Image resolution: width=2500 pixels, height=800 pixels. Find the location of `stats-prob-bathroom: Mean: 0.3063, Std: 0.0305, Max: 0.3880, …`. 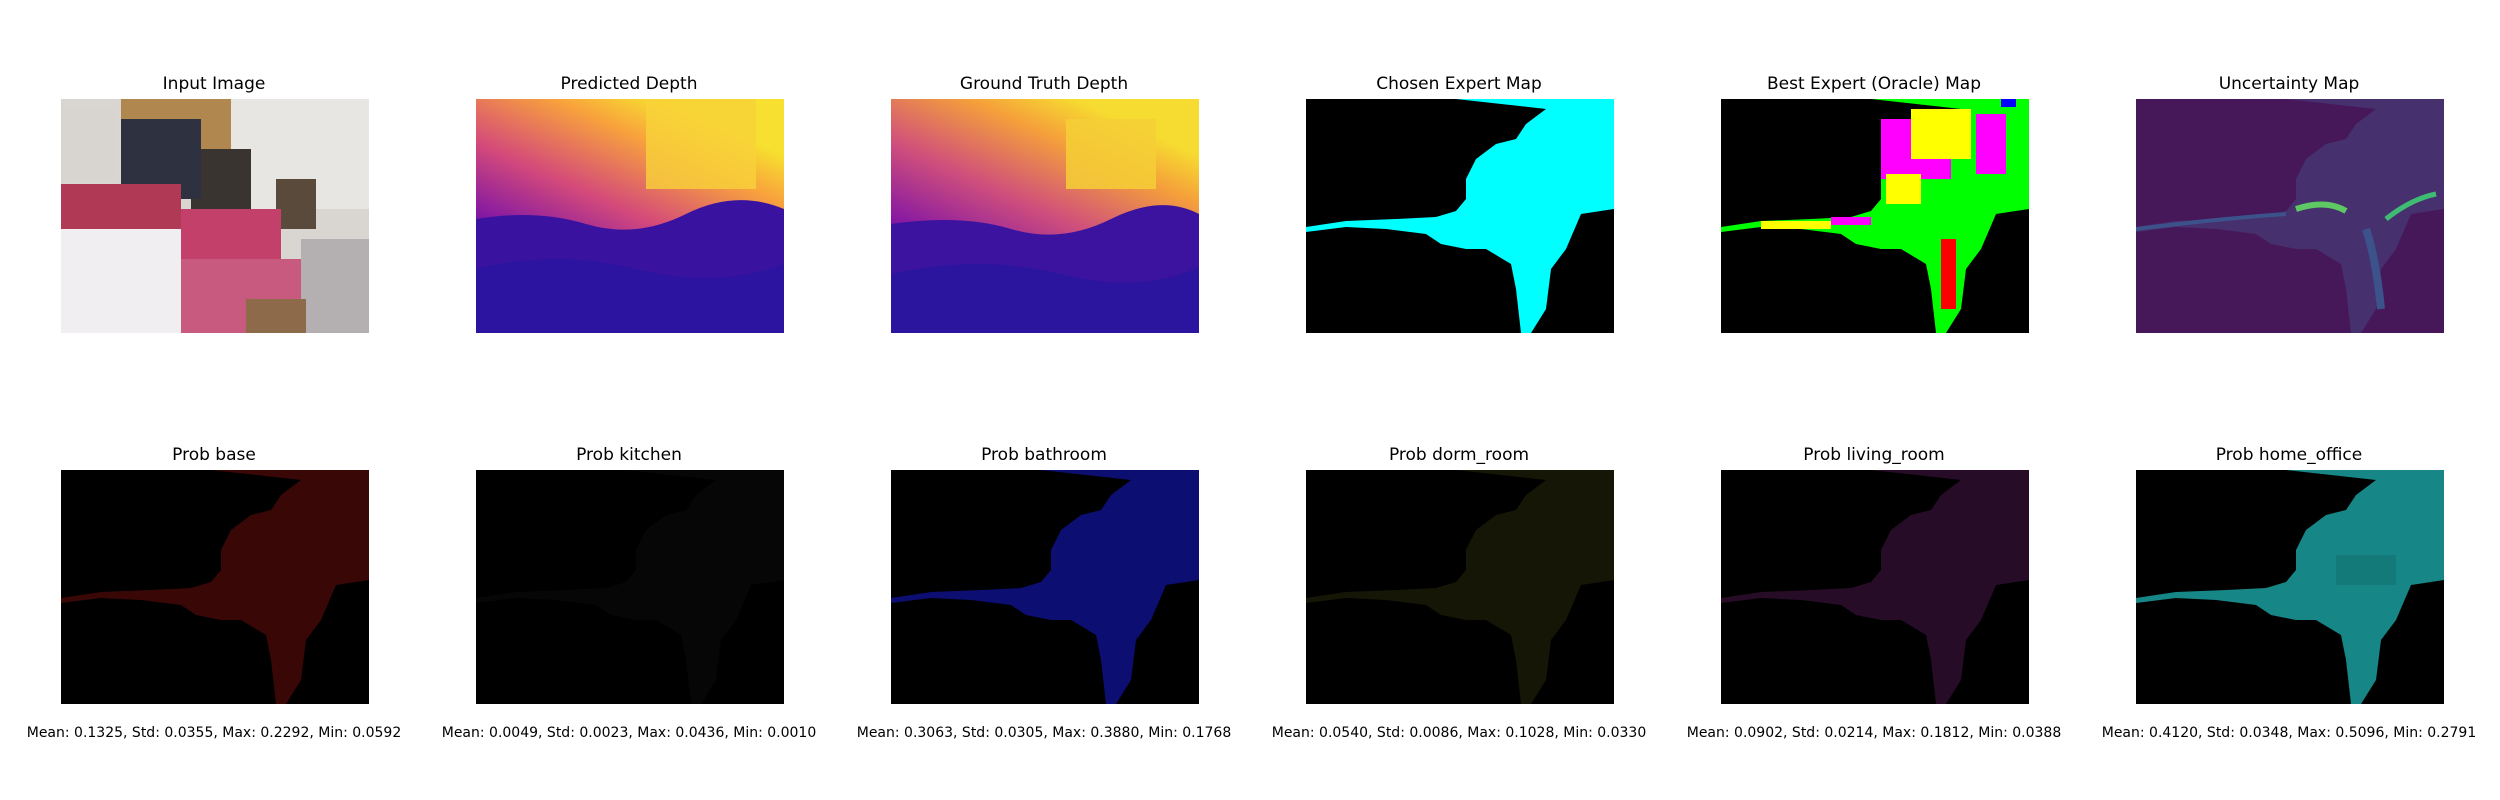

stats-prob-bathroom: Mean: 0.3063, Std: 0.0305, Max: 0.3880, … is located at coordinates (1044, 733).